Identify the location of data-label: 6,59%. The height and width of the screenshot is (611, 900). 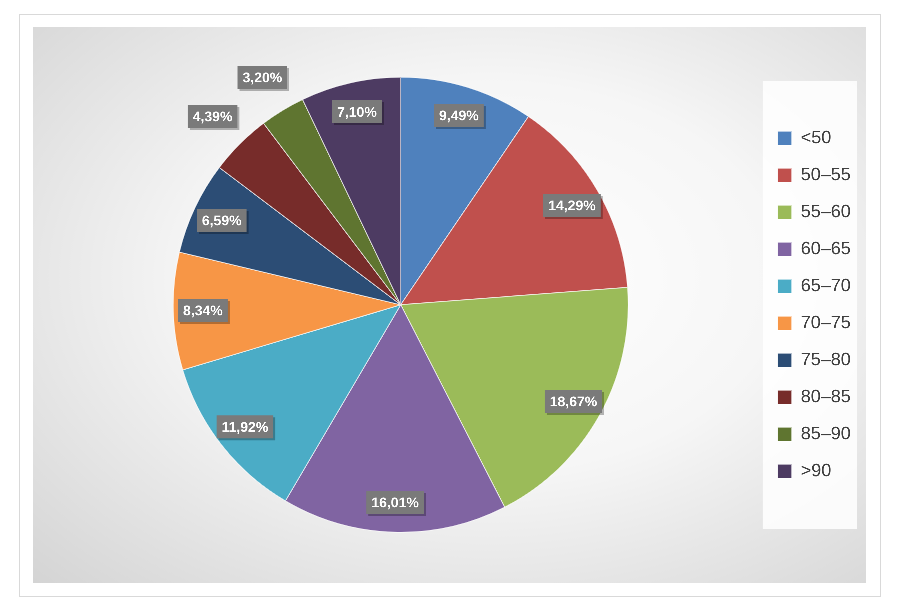
(222, 220).